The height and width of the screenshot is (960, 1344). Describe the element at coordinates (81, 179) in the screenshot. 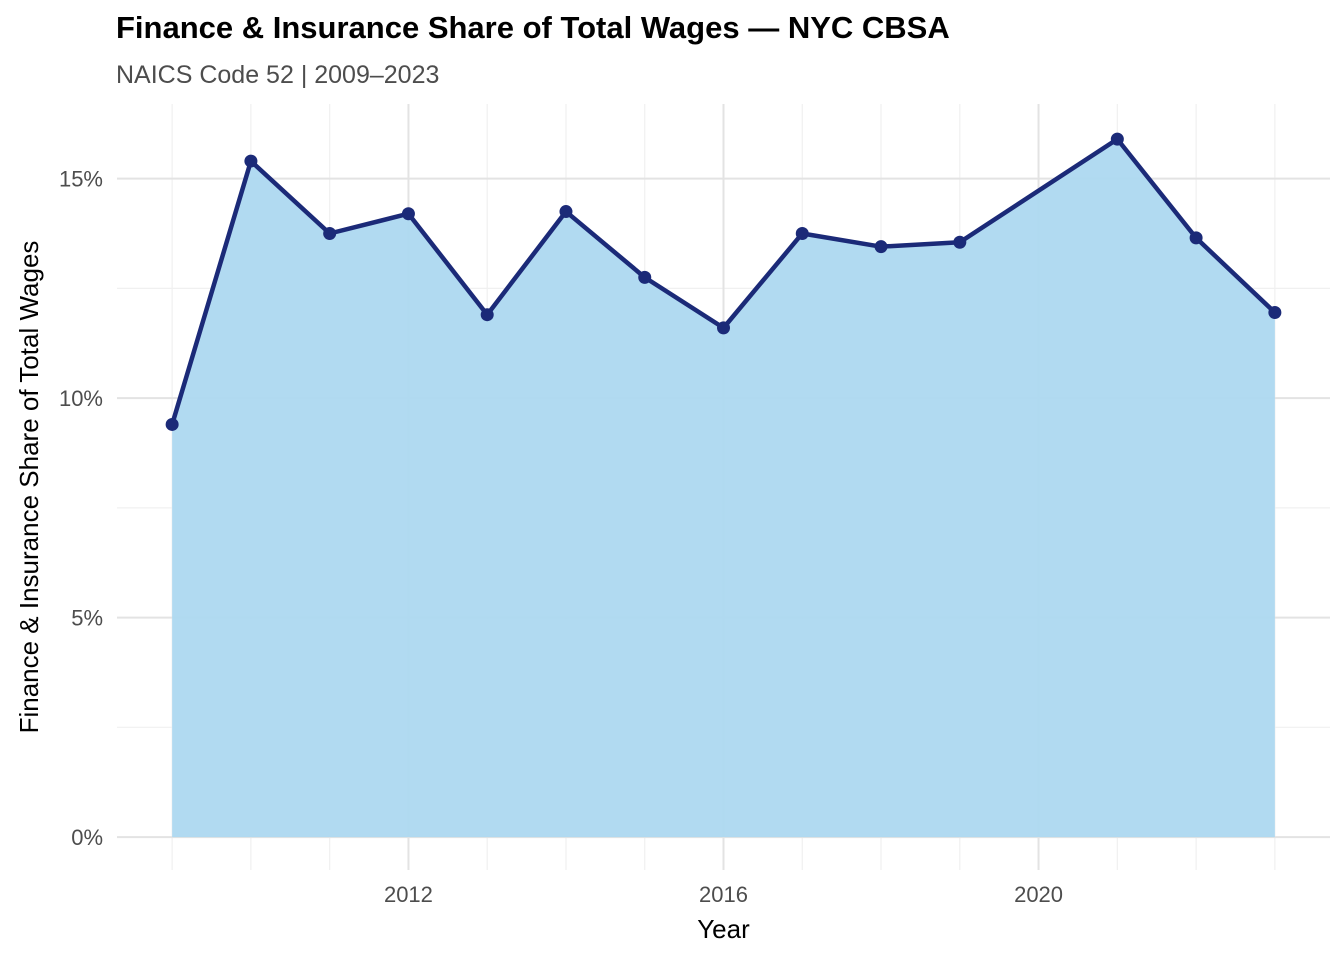

I see `y-tick-label: 15%` at that location.